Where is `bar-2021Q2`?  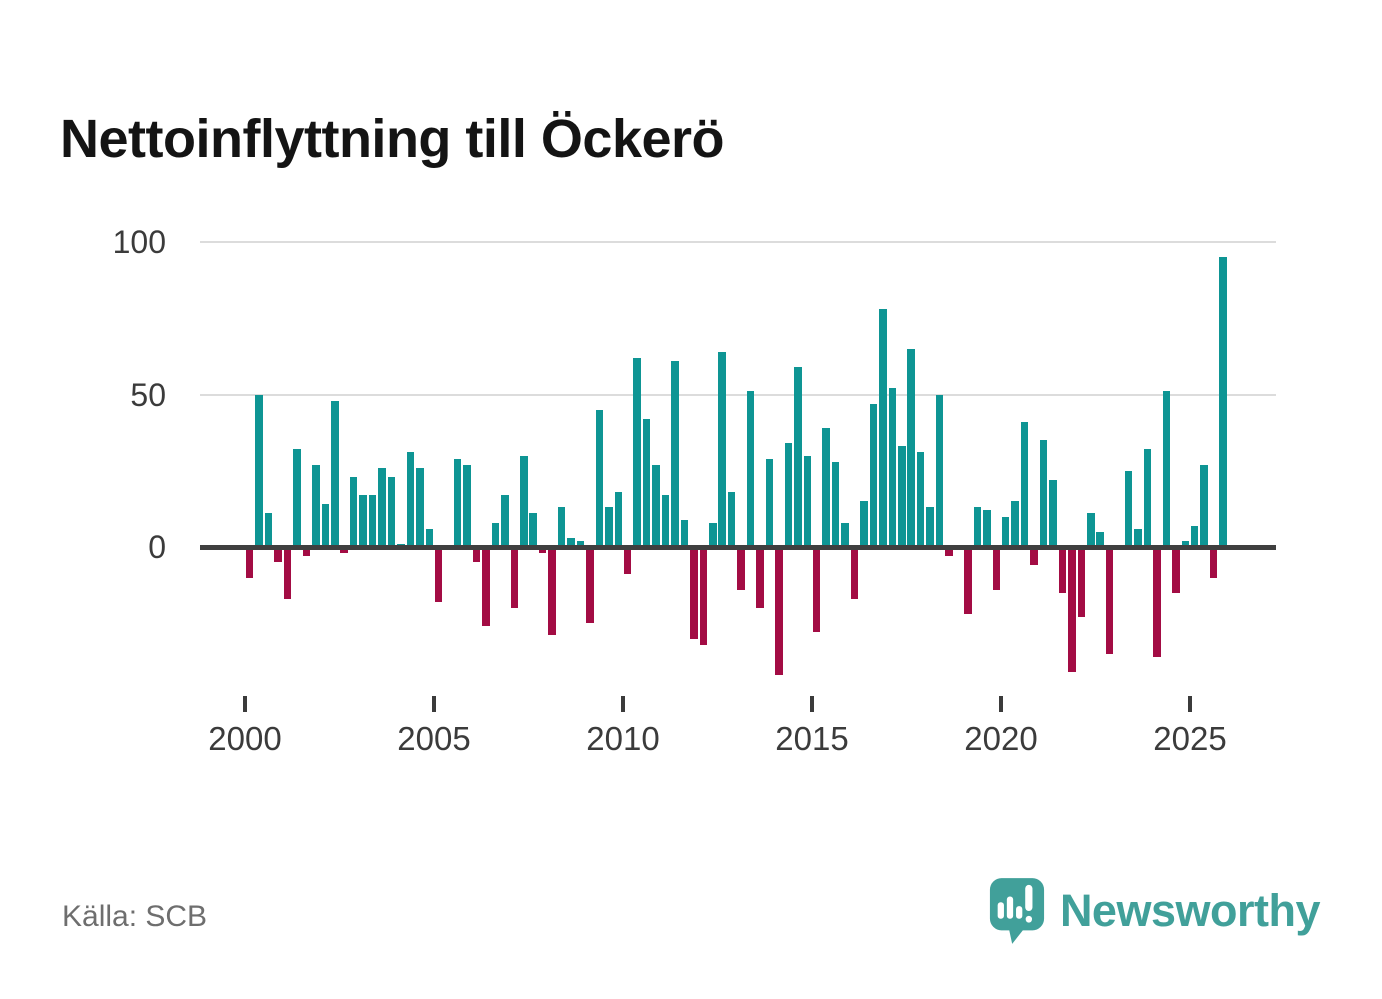
bar-2021Q2 is located at coordinates (1053, 513).